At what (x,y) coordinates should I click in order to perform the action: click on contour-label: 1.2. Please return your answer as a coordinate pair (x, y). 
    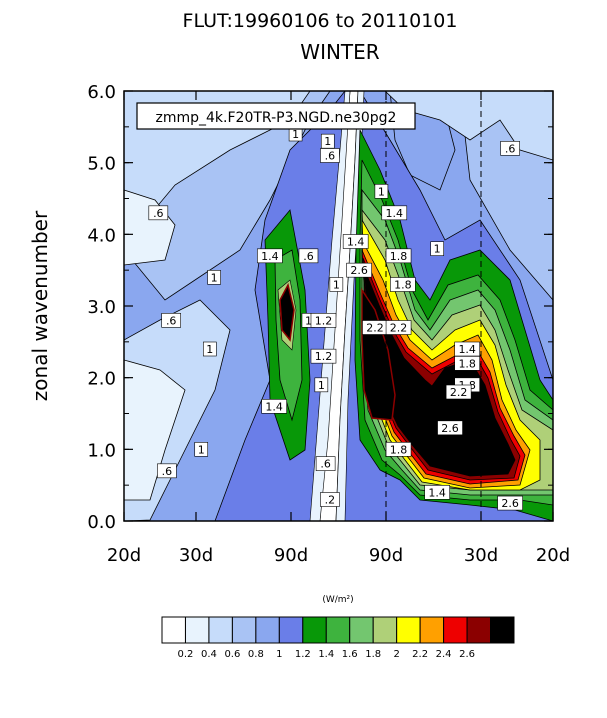
    Looking at the image, I should click on (323, 356).